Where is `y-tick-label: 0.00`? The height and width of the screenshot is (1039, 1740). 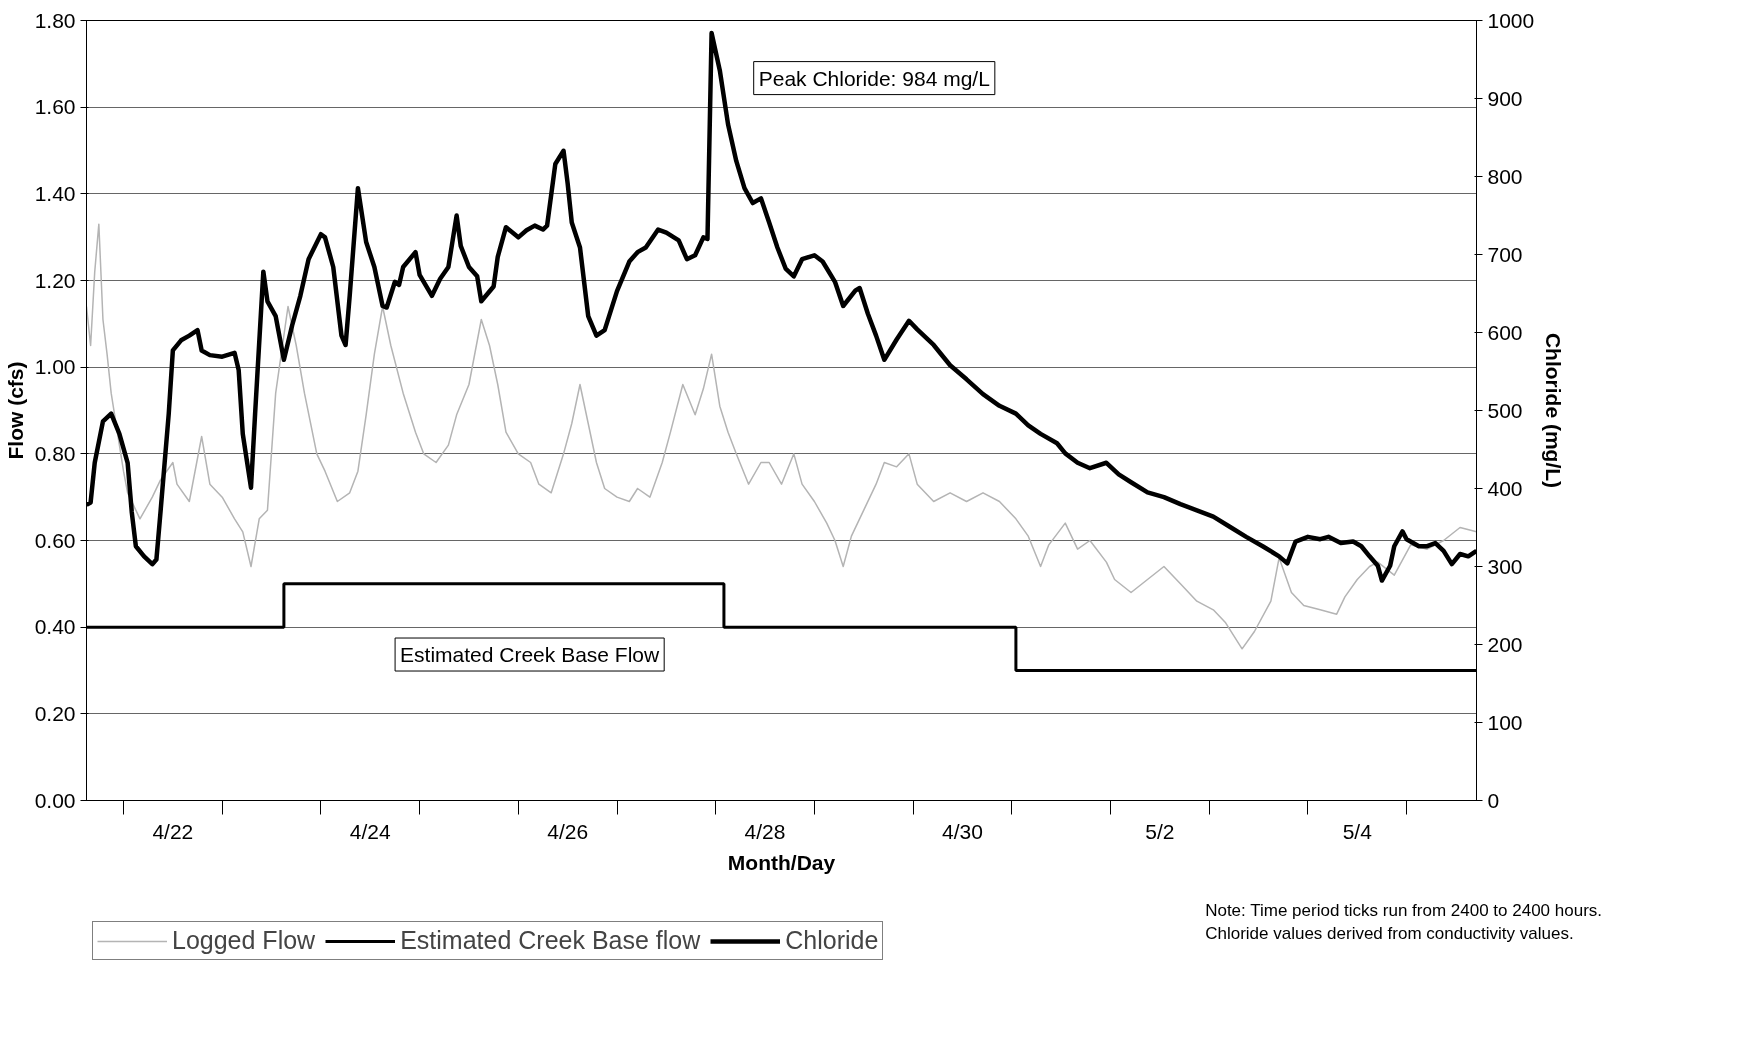 y-tick-label: 0.00 is located at coordinates (55, 800).